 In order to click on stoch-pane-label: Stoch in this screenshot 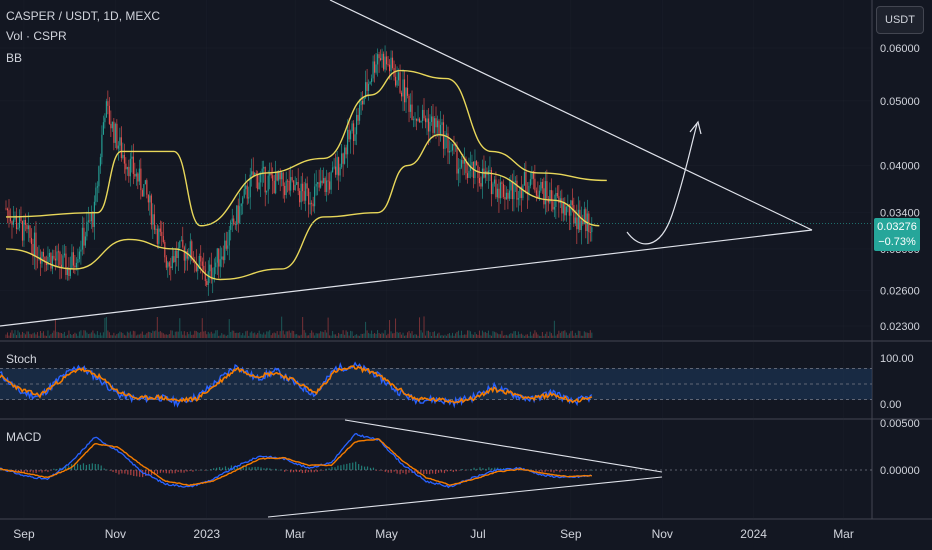, I will do `click(21, 359)`.